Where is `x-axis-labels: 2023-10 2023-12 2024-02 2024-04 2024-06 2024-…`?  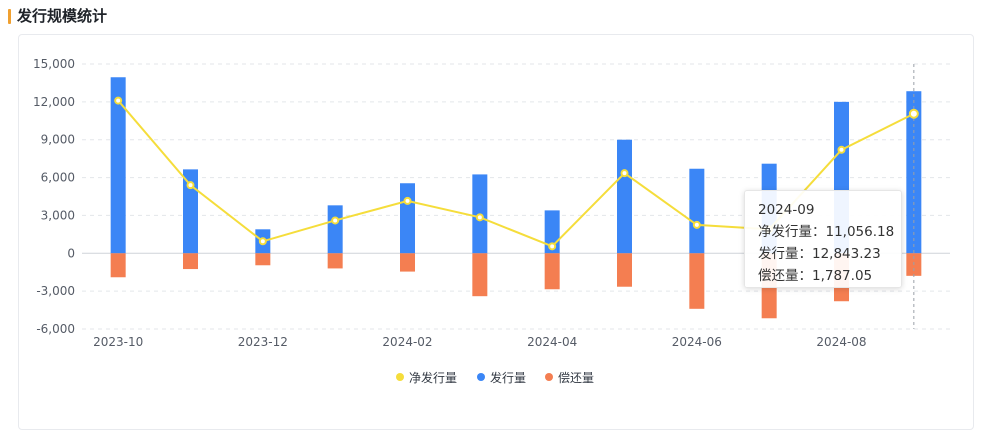 x-axis-labels: 2023-10 2023-12 2024-02 2024-04 2024-06 2024-… is located at coordinates (479, 342).